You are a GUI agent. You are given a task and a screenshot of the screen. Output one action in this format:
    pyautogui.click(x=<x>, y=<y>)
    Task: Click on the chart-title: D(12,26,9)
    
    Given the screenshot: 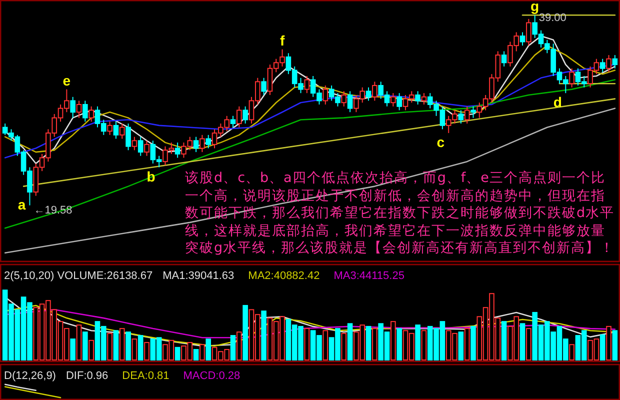 What is the action you would take?
    pyautogui.click(x=30, y=376)
    